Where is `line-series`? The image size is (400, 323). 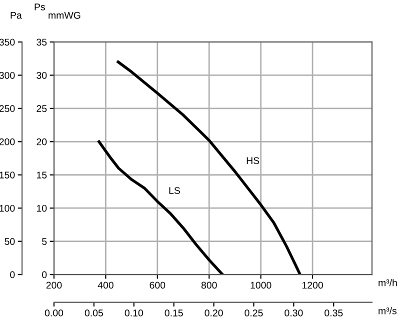 line-series is located at coordinates (161, 207).